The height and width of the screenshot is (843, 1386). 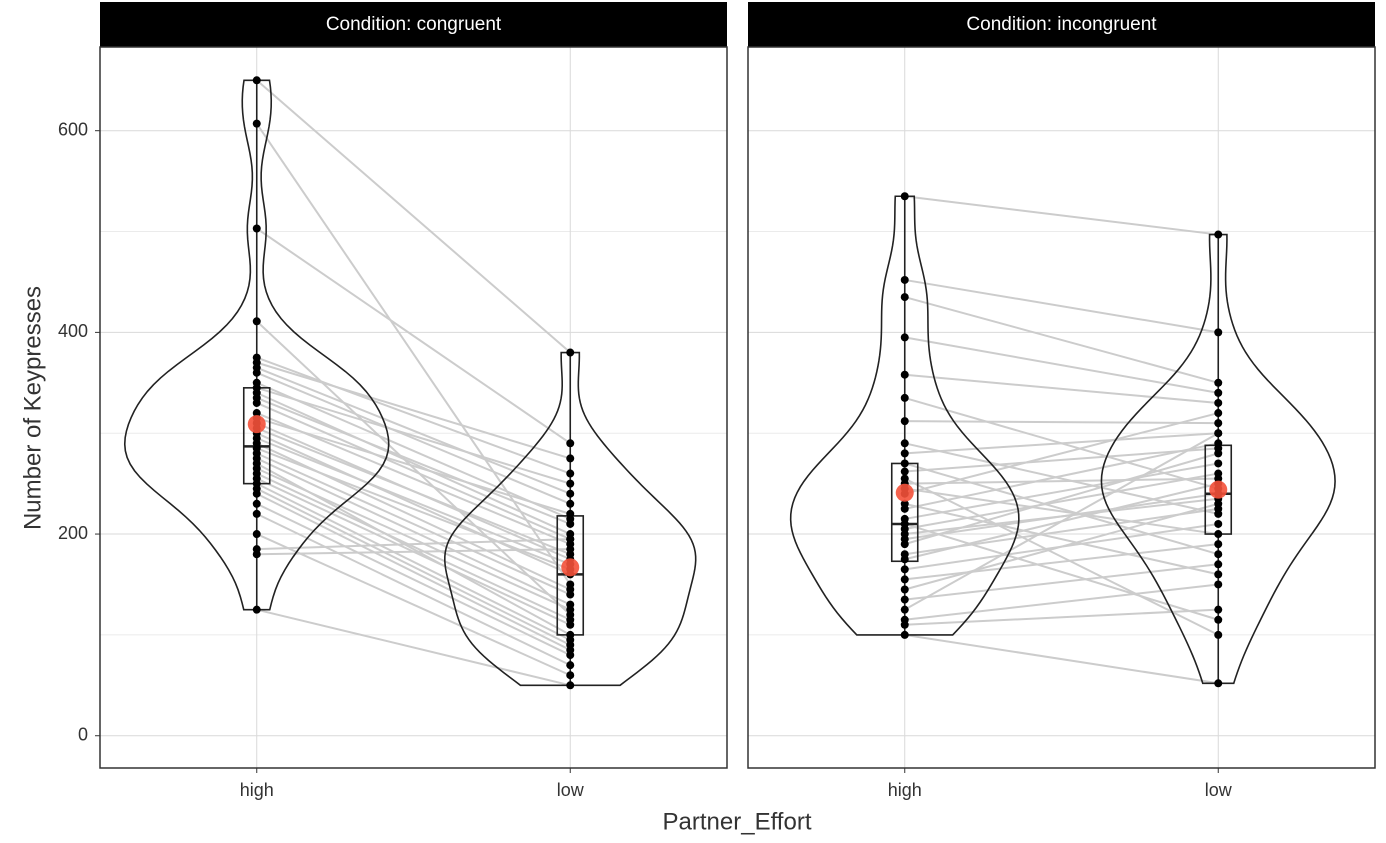 I want to click on y-tick-label: 400, so click(x=73, y=331).